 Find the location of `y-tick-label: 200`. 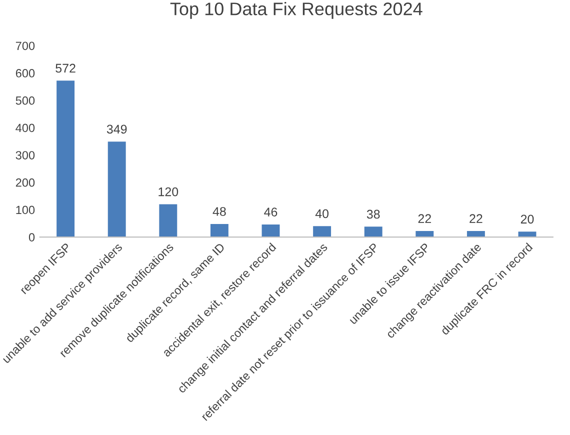

y-tick-label: 200 is located at coordinates (25, 182).